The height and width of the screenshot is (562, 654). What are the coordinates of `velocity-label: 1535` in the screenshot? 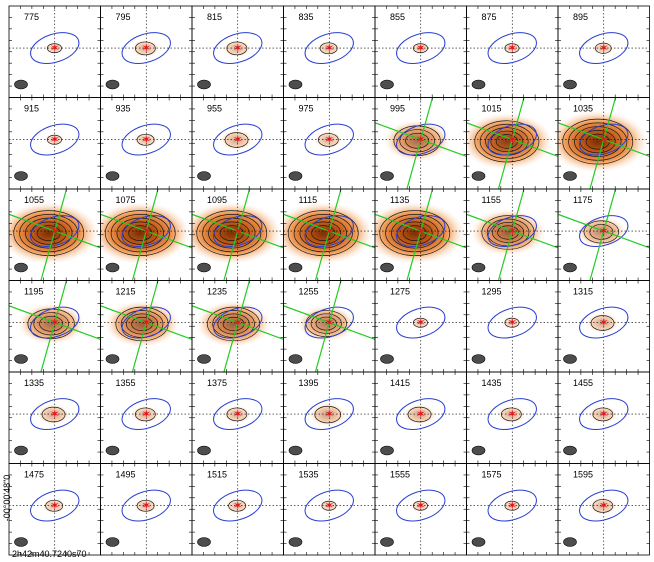 It's located at (309, 475).